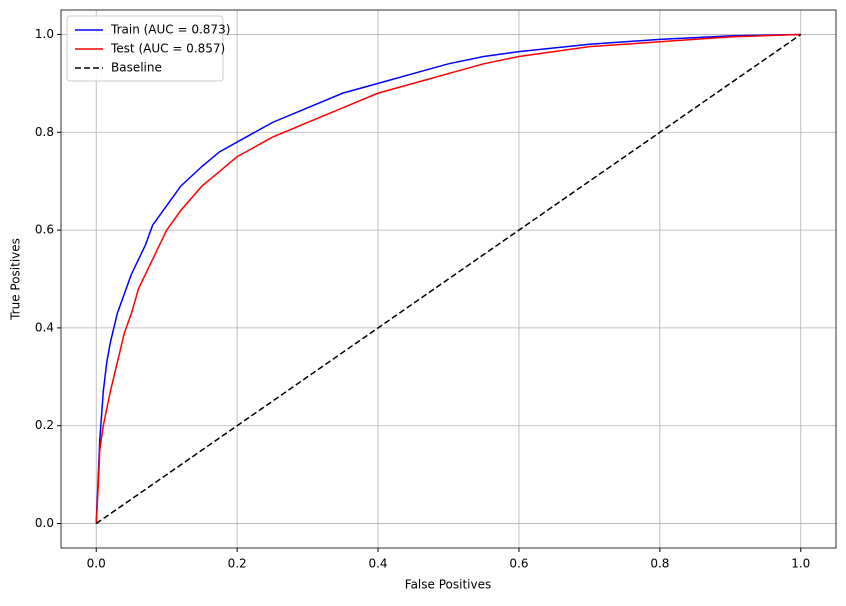 Image resolution: width=846 pixels, height=606 pixels. I want to click on legend-box, so click(145, 48).